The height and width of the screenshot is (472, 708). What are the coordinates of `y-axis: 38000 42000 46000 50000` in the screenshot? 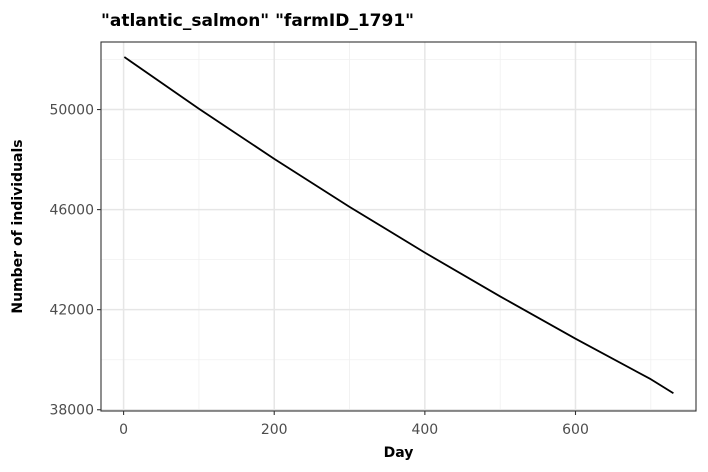 It's located at (75, 261).